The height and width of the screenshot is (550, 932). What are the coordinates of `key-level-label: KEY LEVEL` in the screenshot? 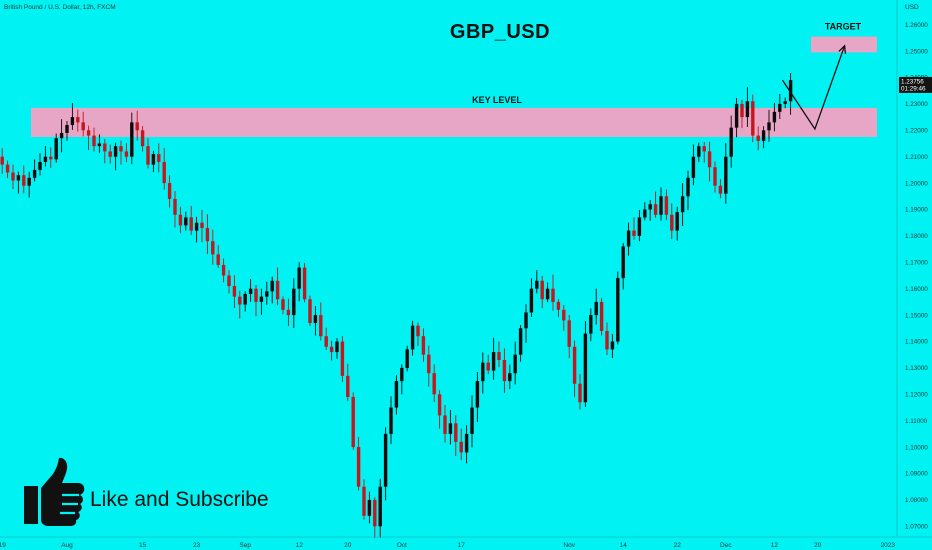 It's located at (497, 100).